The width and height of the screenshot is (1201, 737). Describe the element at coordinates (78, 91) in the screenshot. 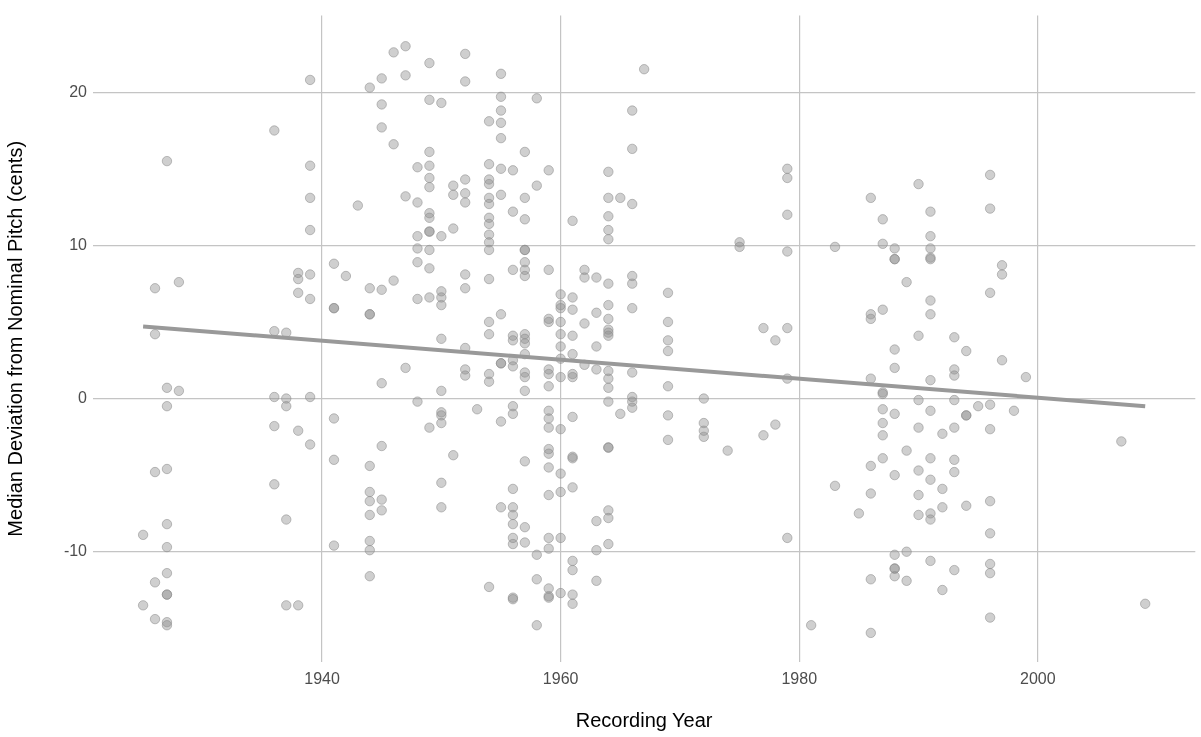

I see `y-tick-label: 20` at that location.